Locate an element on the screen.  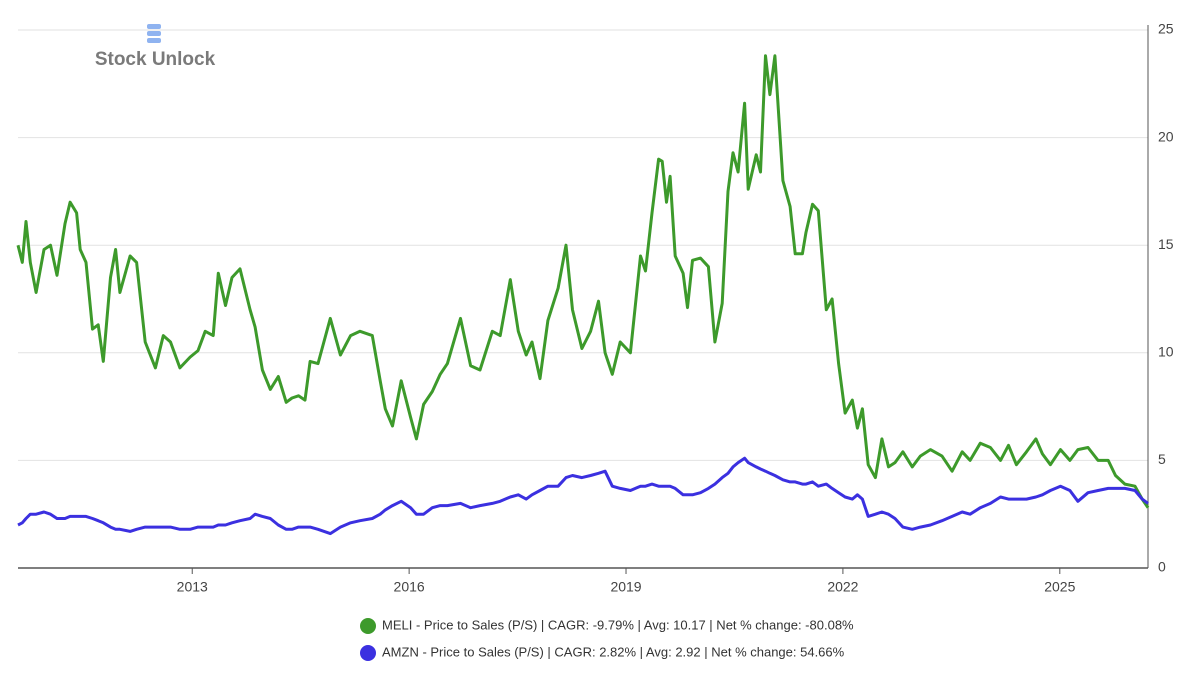
y-tick-label: 10 is located at coordinates (1166, 352).